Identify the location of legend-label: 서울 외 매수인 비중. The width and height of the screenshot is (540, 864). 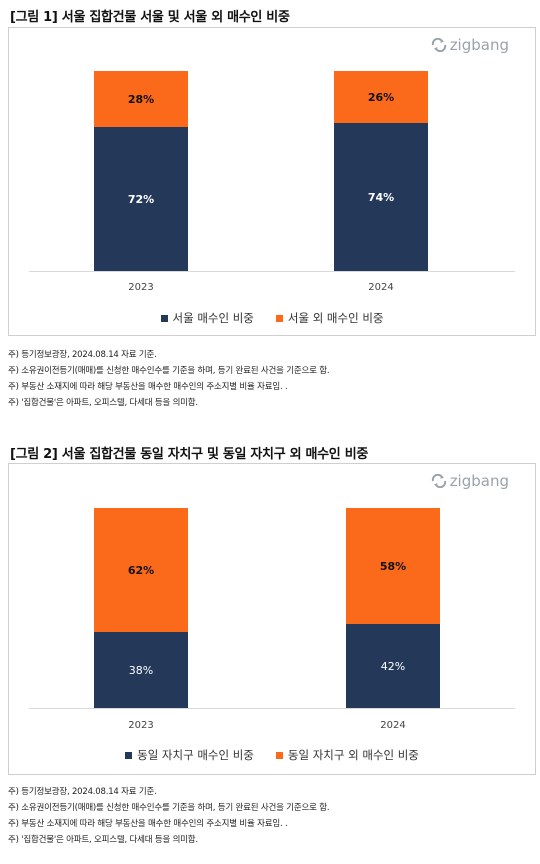
(335, 318).